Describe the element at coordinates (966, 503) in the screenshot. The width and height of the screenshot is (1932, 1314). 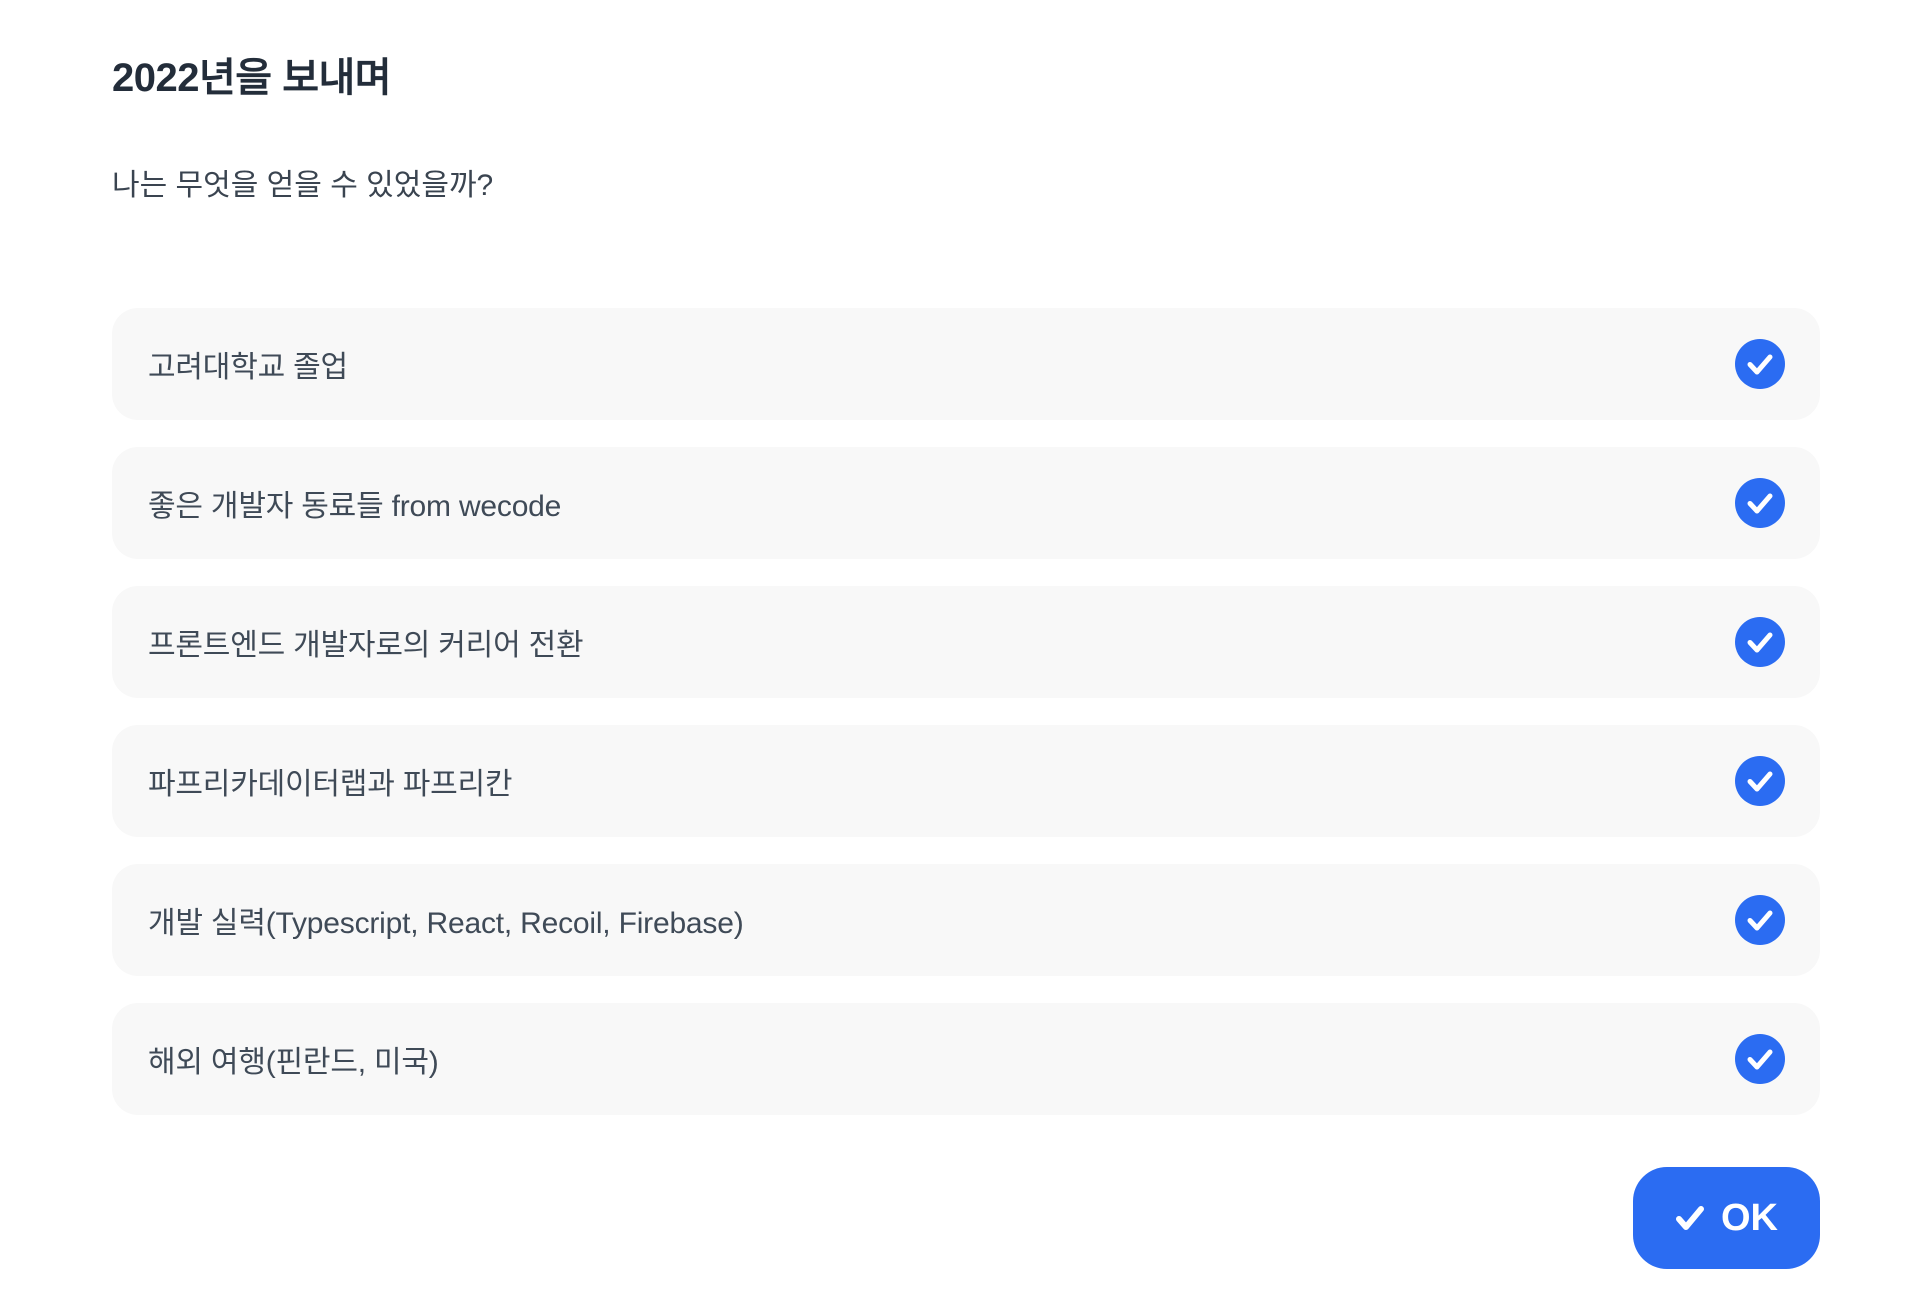
I see `choice-option: 좋은 개발자 동료들 from wecode` at that location.